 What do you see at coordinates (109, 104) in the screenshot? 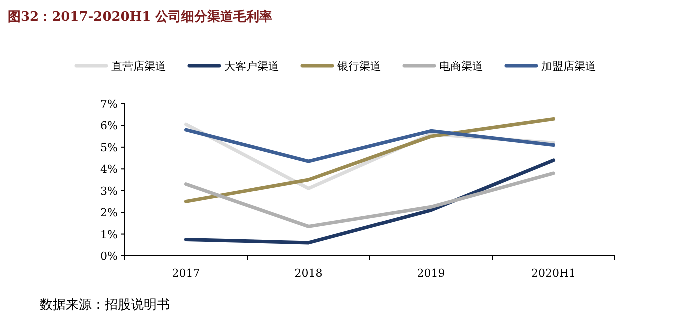
I see `y-tick-label: 7%` at bounding box center [109, 104].